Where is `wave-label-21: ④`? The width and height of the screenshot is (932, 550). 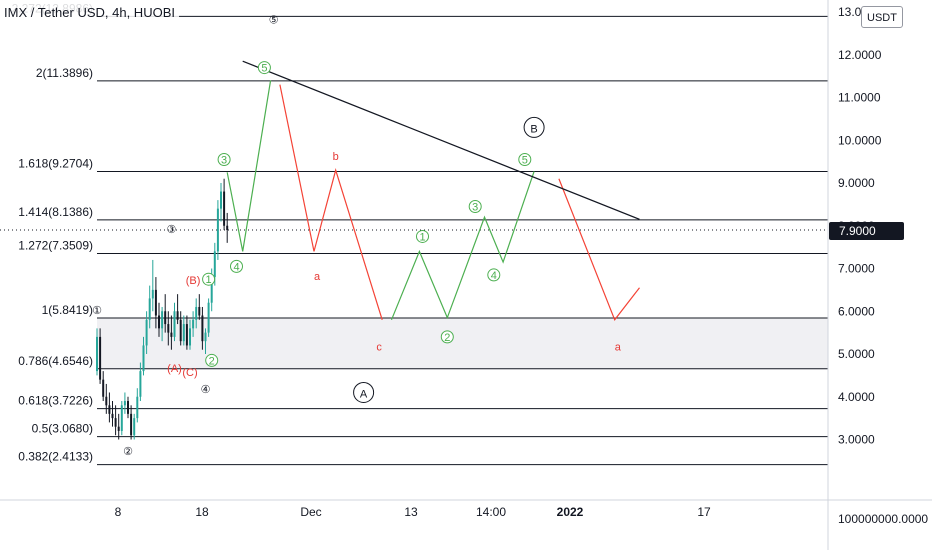
wave-label-21: ④ is located at coordinates (206, 390).